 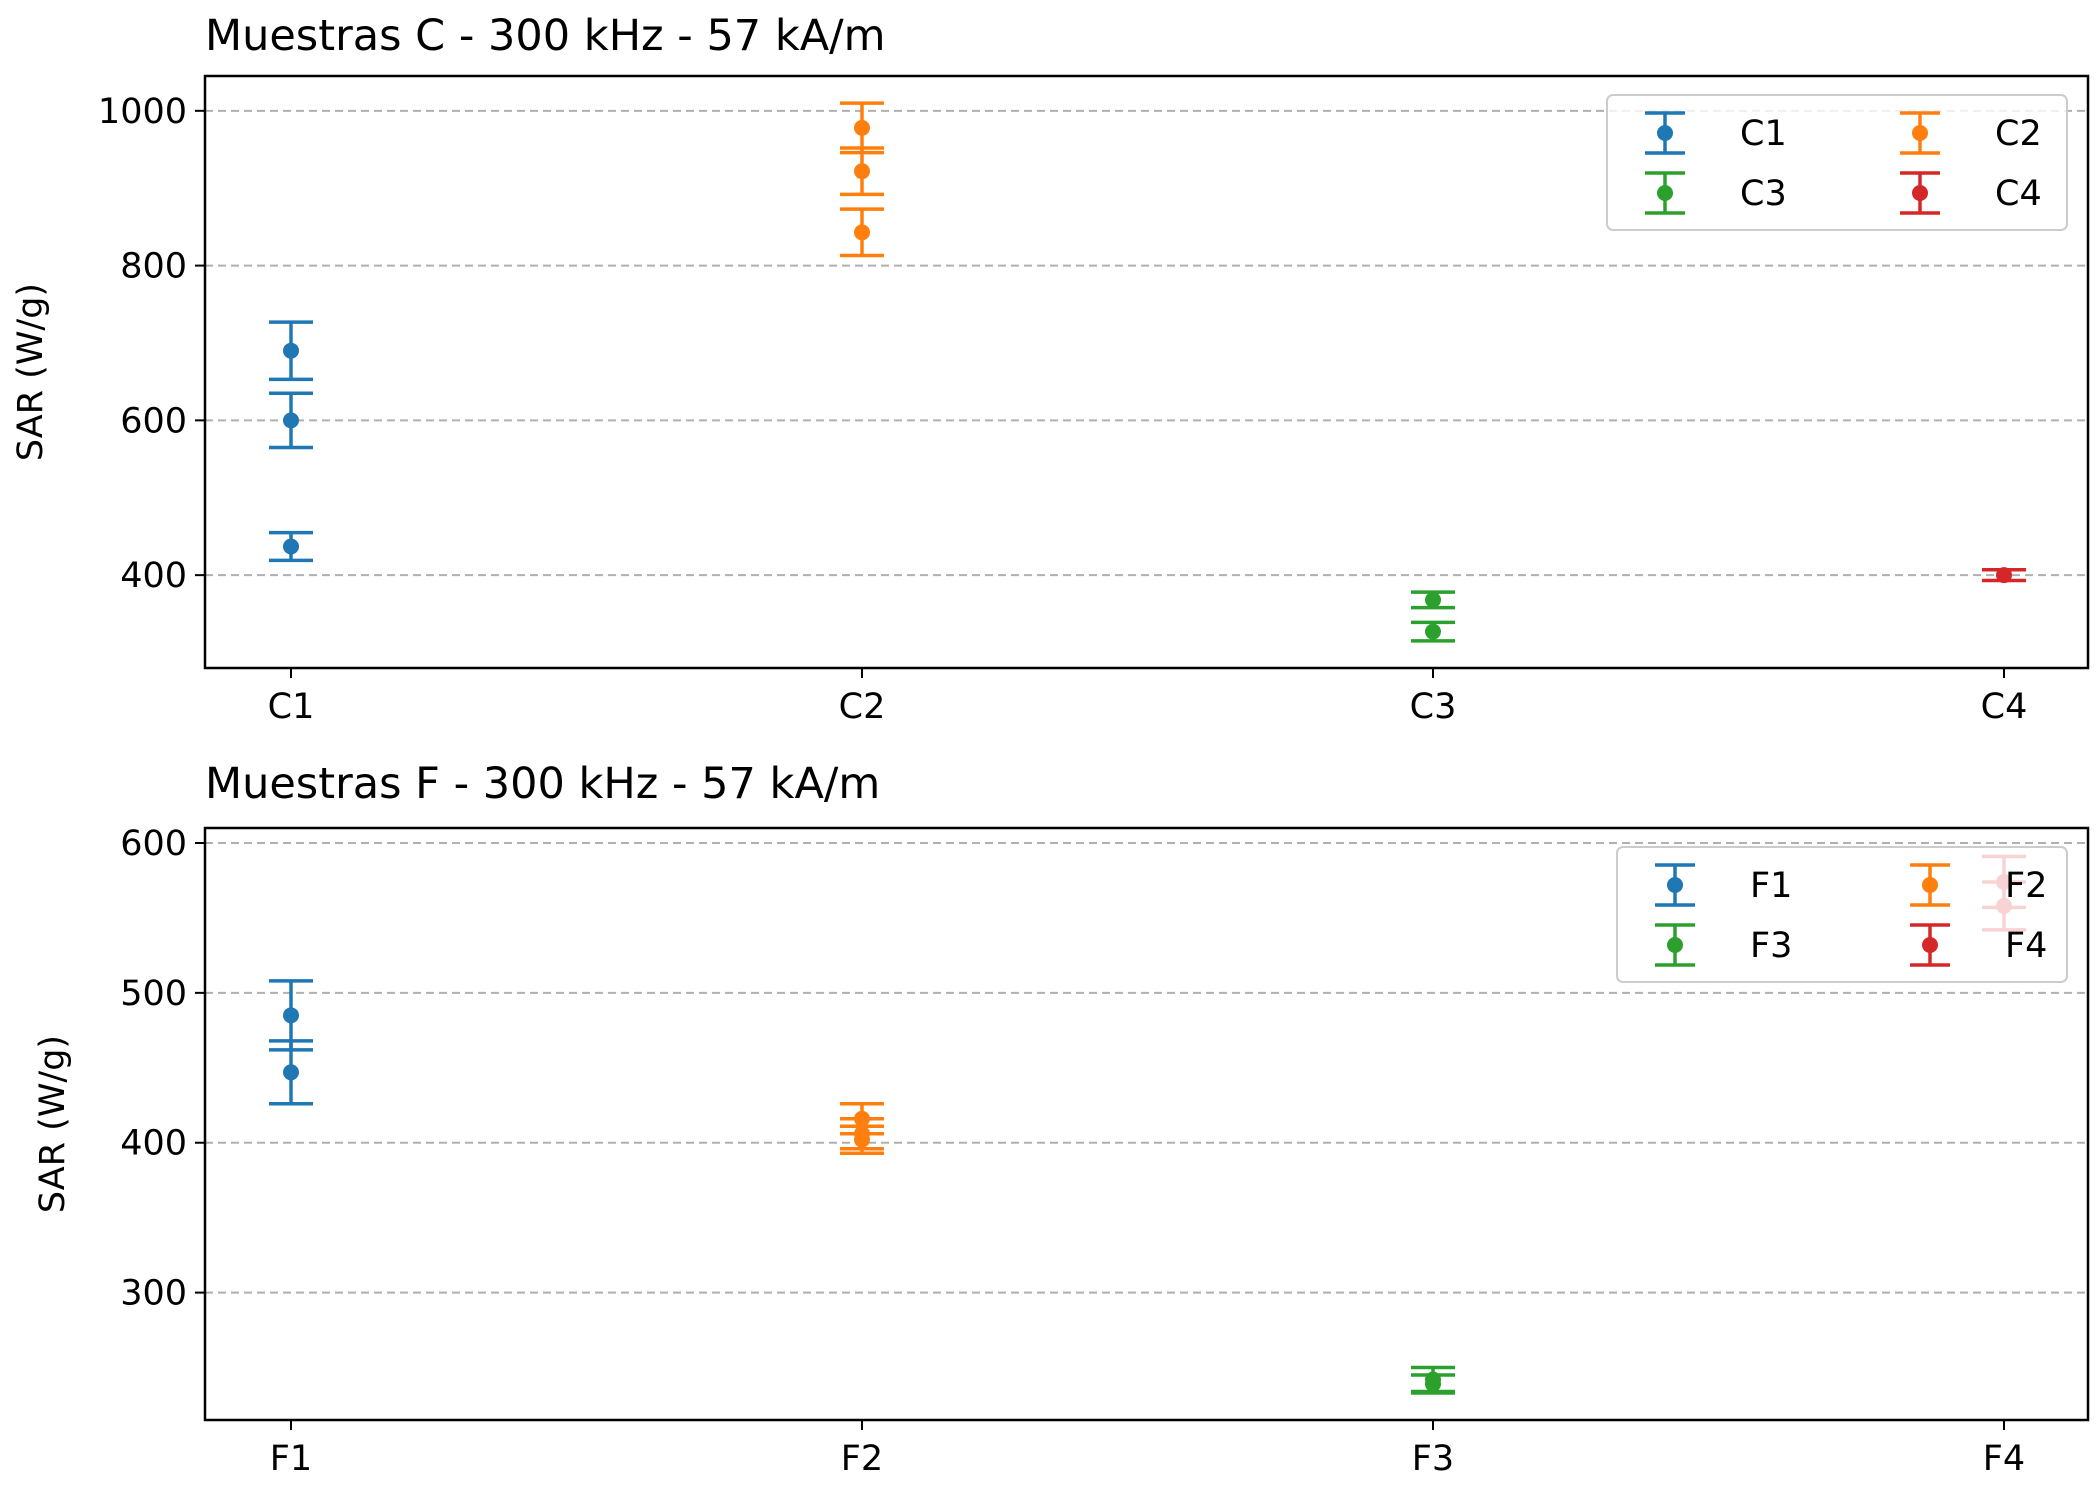 What do you see at coordinates (862, 1128) in the screenshot?
I see `series-f2` at bounding box center [862, 1128].